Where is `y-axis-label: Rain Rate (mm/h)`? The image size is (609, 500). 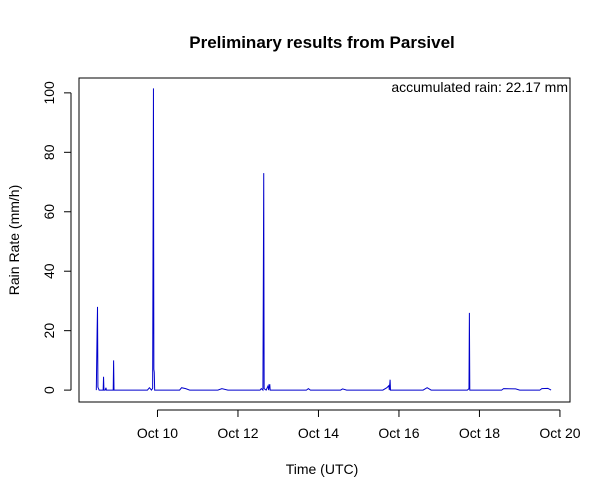
y-axis-label: Rain Rate (mm/h) is located at coordinates (14, 240).